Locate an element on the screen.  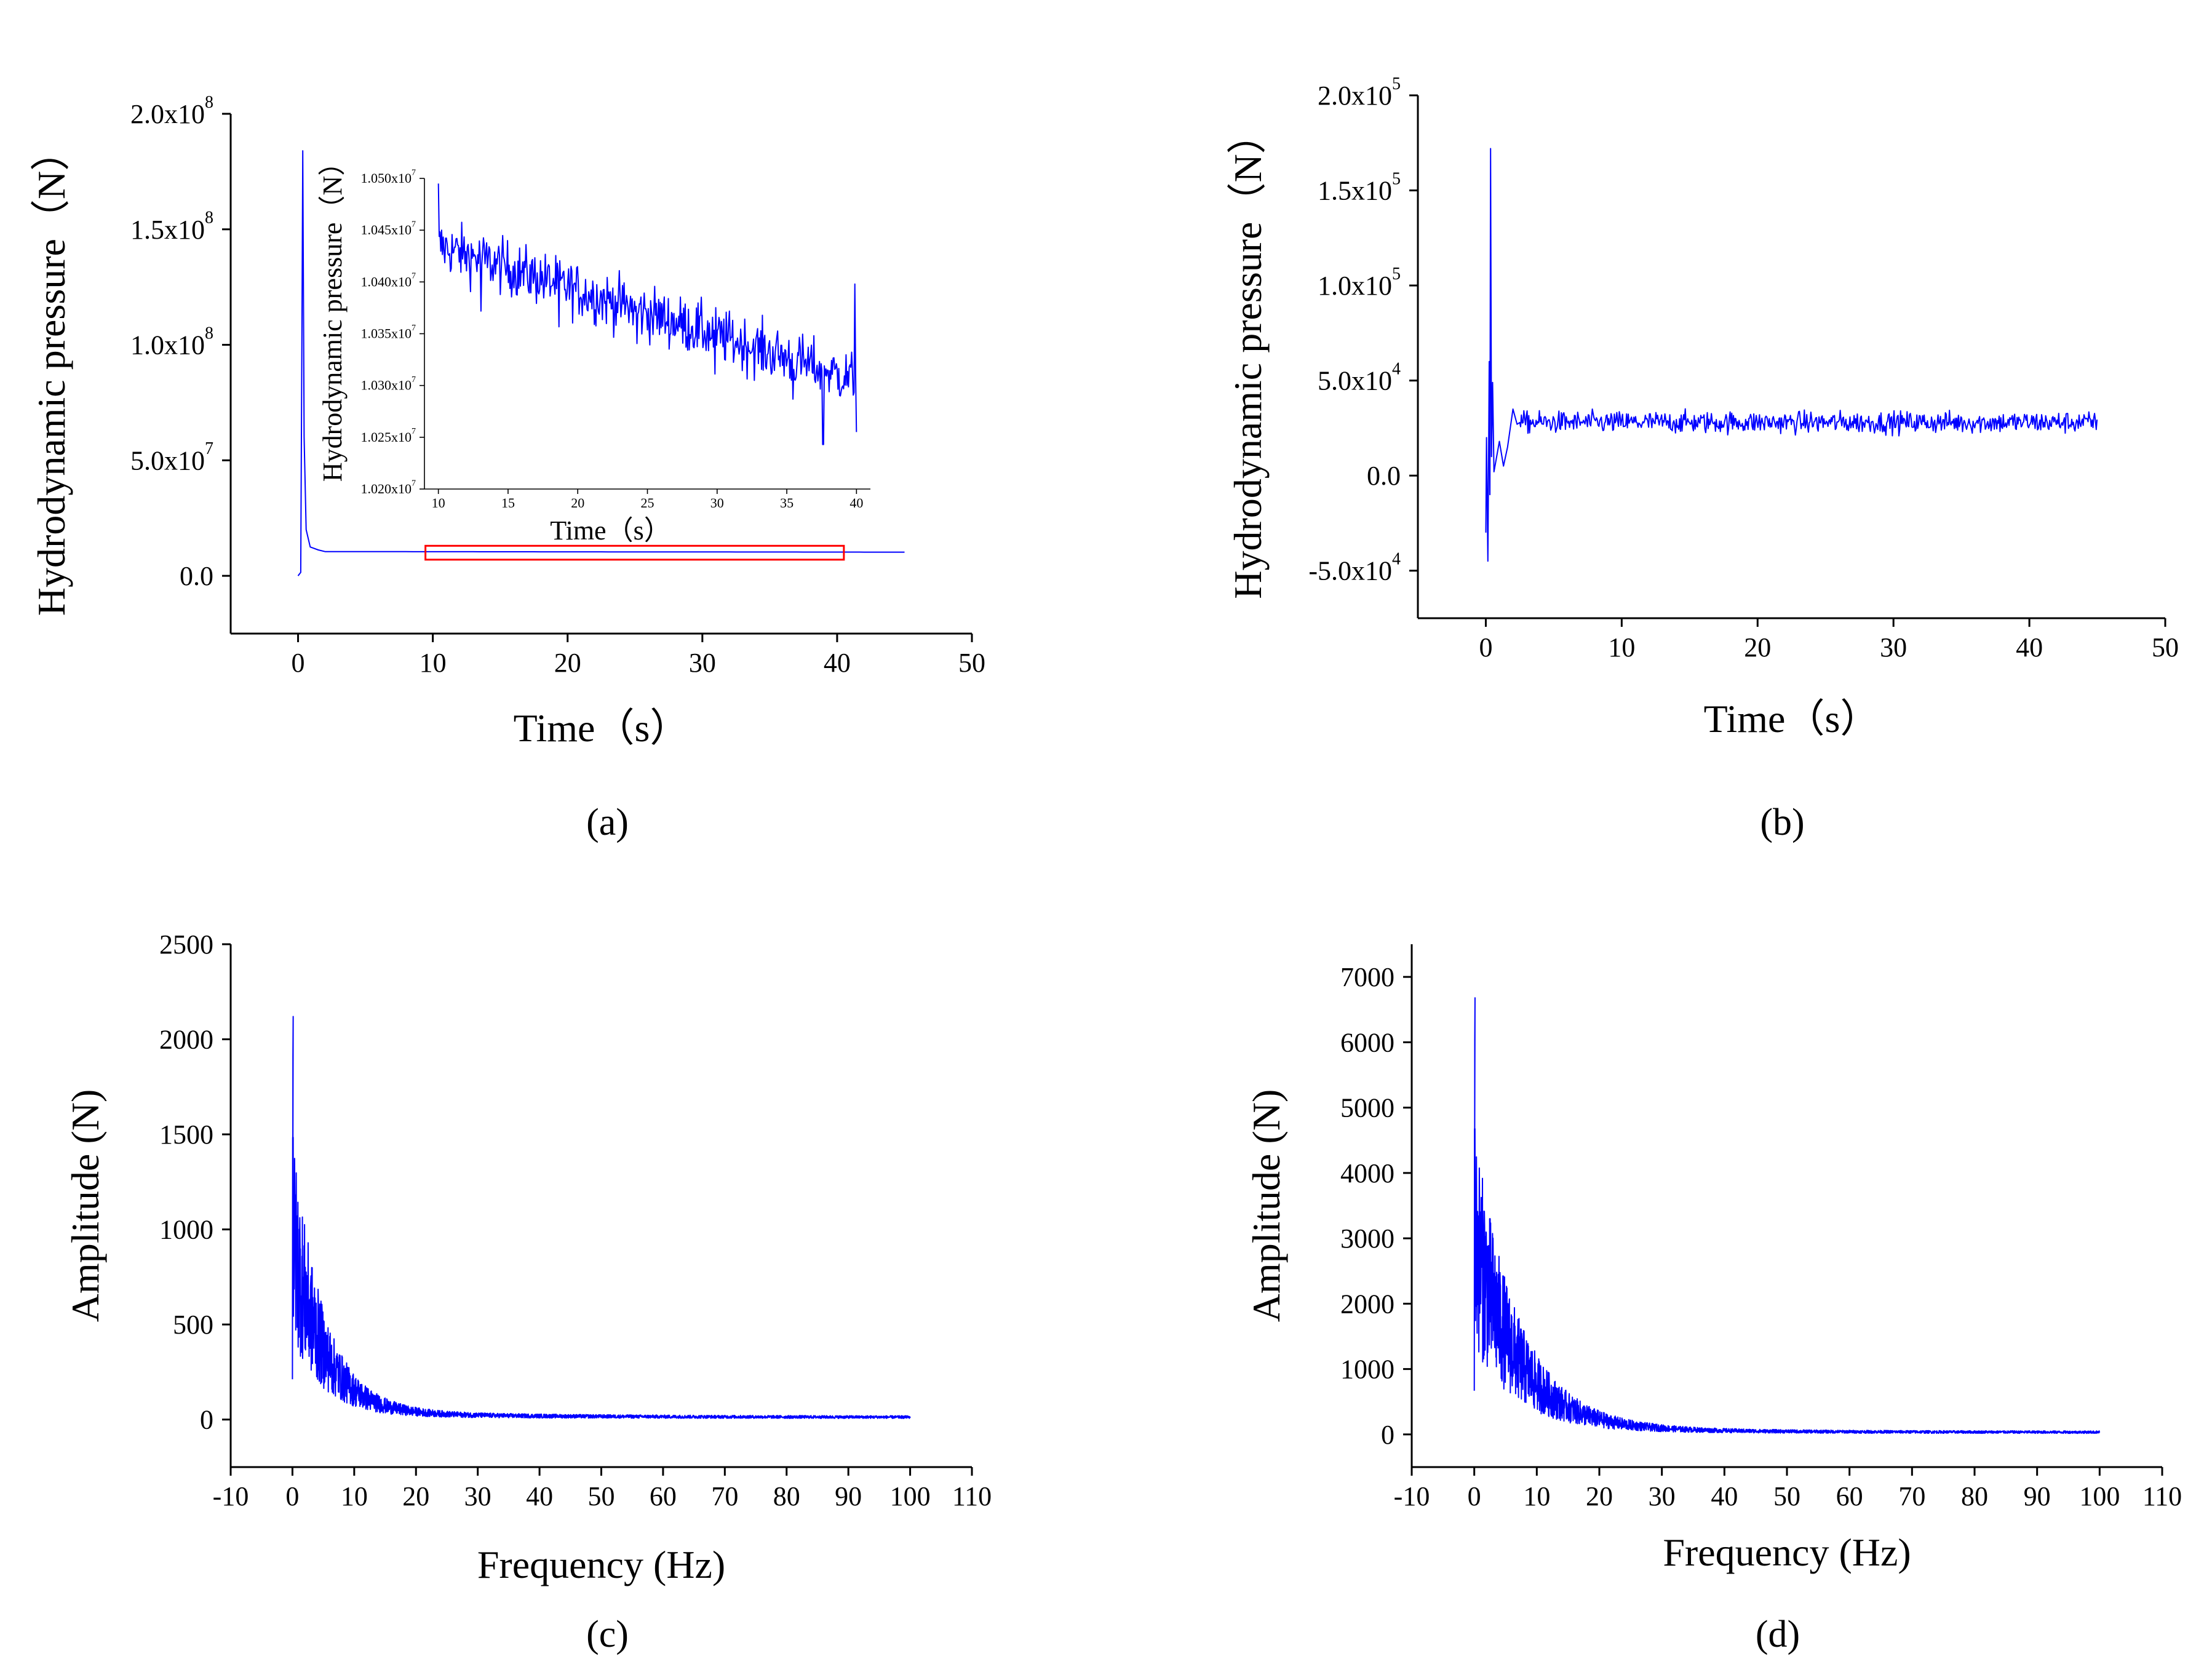
y-tick-label: 1500 is located at coordinates (186, 1135).